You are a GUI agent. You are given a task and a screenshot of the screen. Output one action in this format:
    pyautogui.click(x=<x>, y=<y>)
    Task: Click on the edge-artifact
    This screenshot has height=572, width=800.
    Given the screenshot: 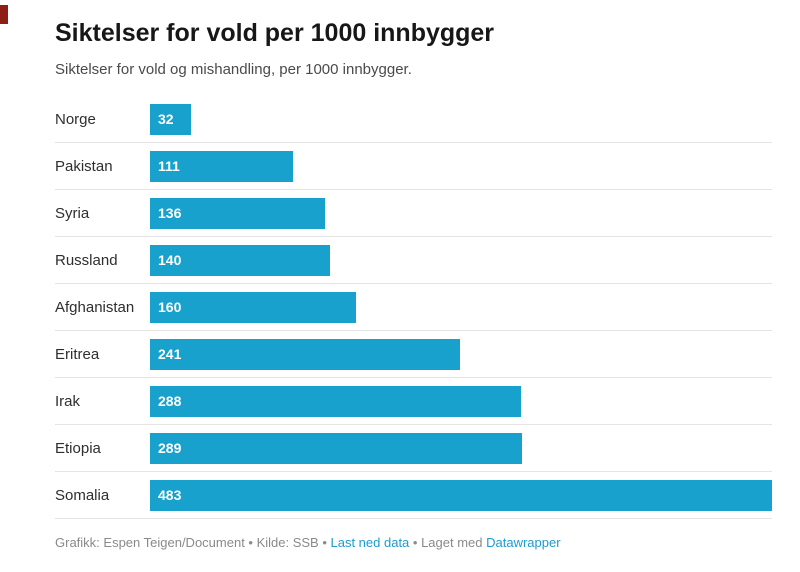 What is the action you would take?
    pyautogui.click(x=4, y=14)
    